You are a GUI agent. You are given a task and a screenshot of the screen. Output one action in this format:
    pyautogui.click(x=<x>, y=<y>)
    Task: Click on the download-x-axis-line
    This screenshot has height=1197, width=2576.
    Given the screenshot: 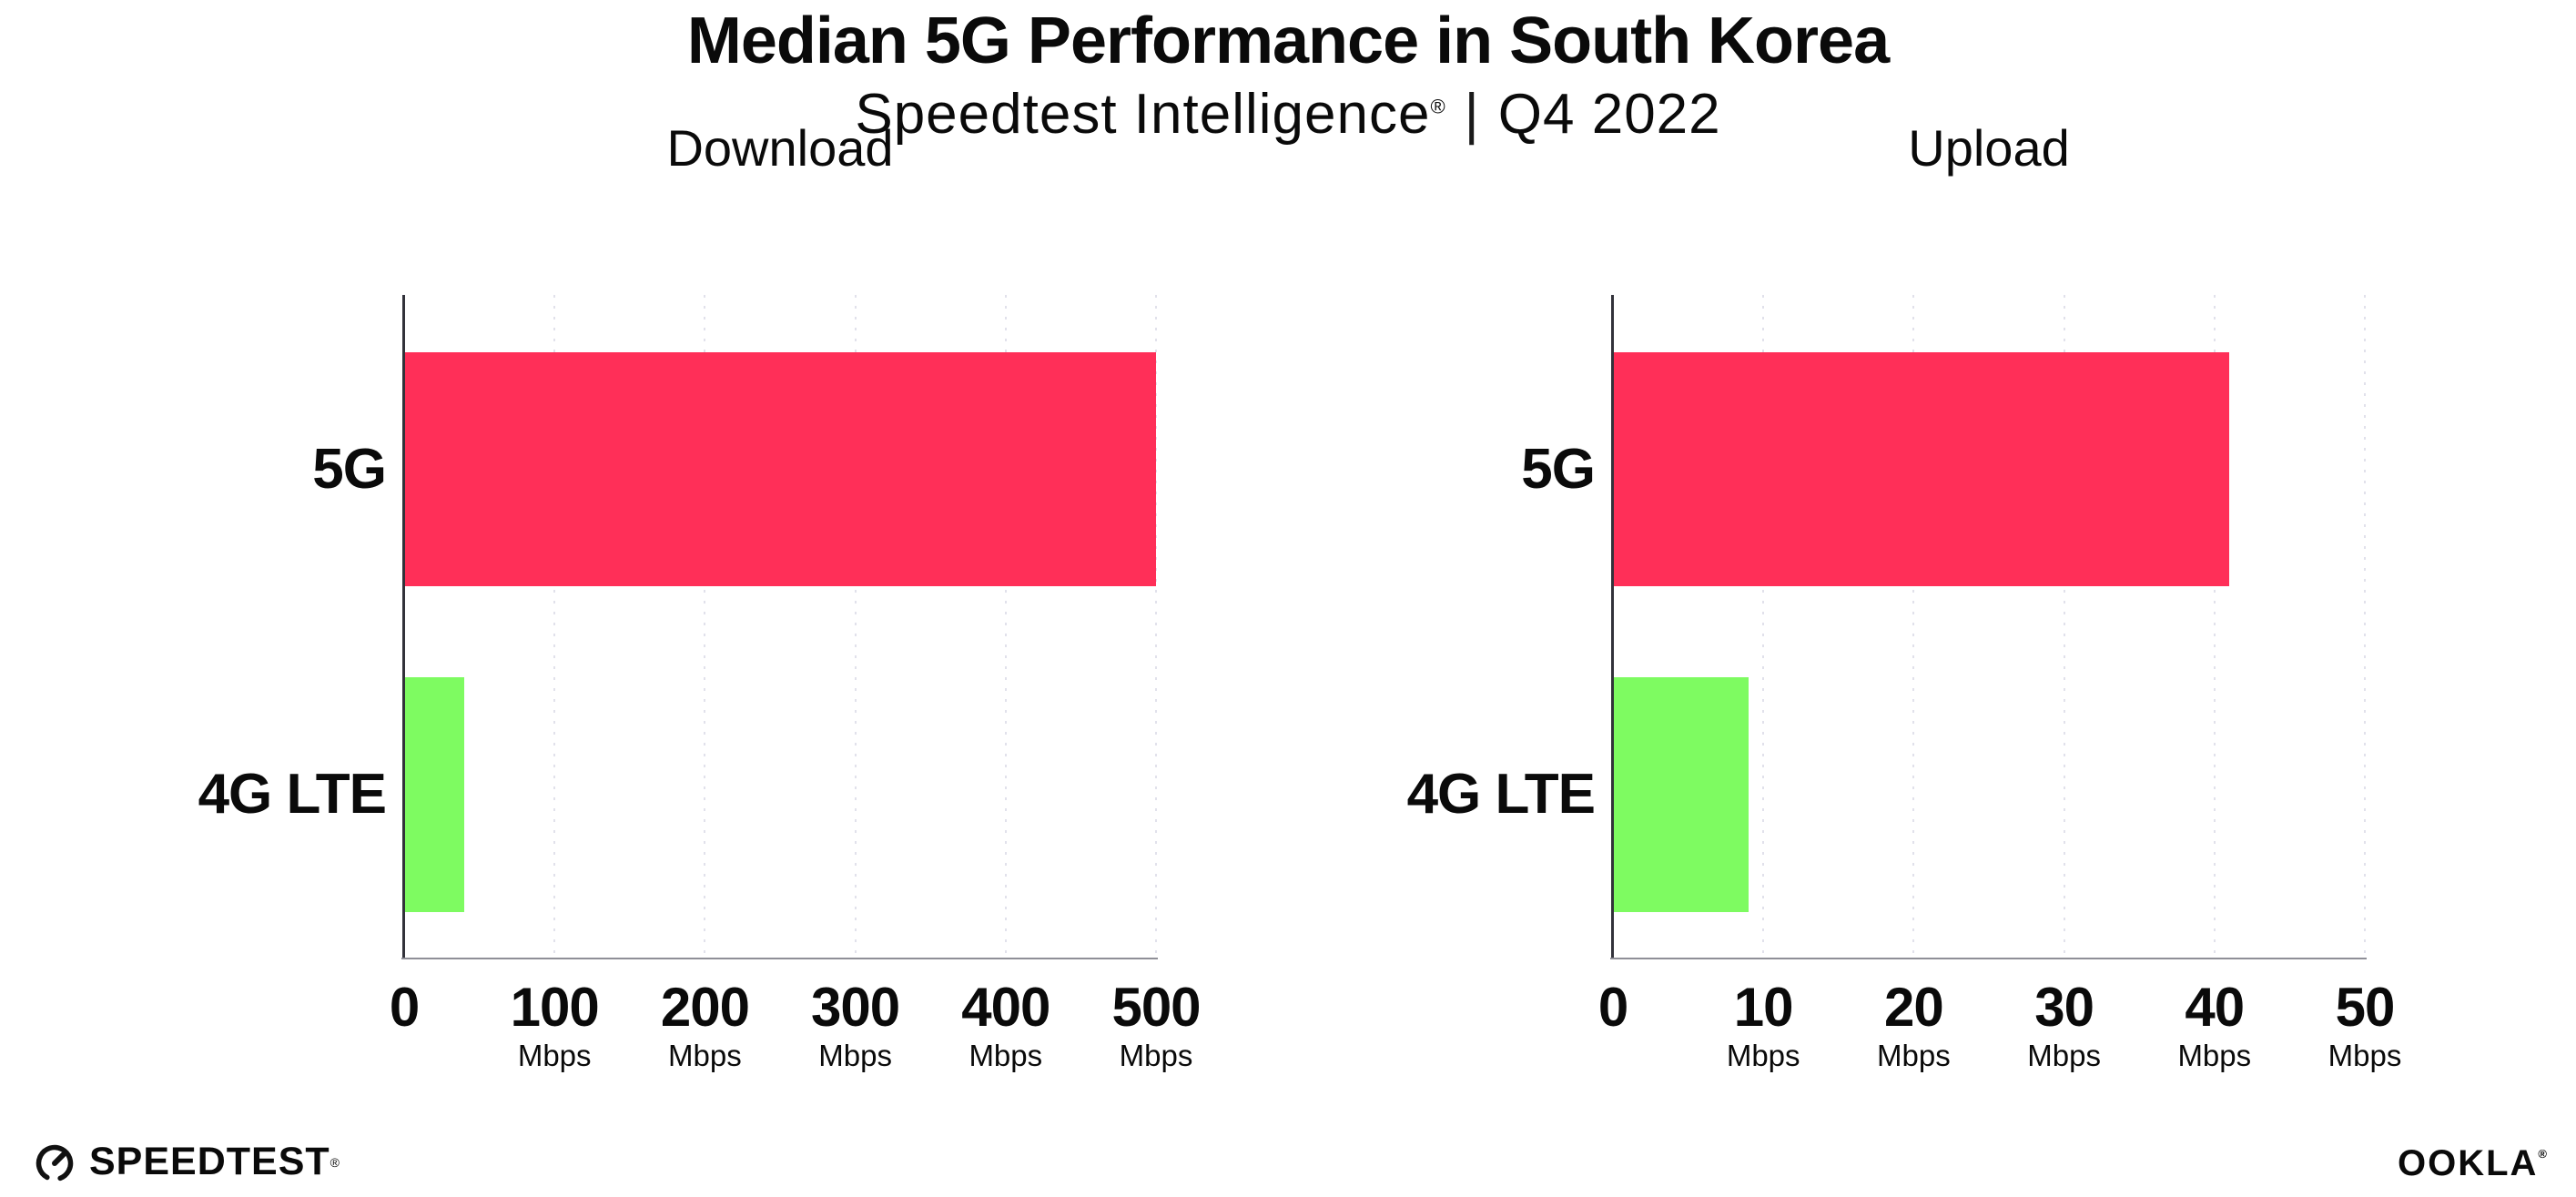 What is the action you would take?
    pyautogui.click(x=779, y=959)
    